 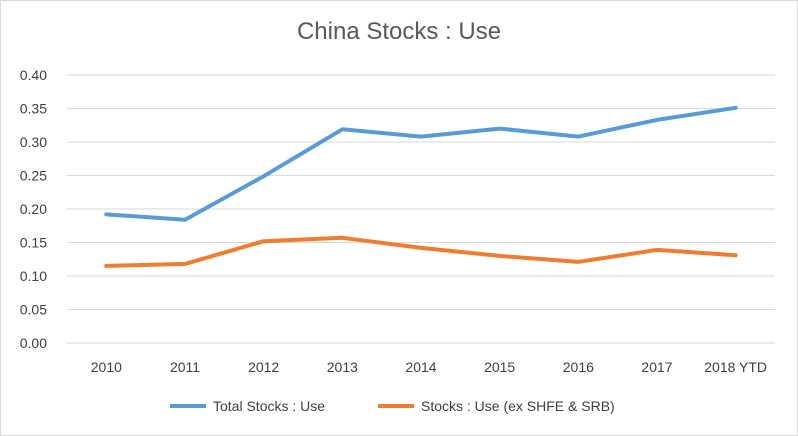 What do you see at coordinates (33, 276) in the screenshot?
I see `y-tick-label: 0.10` at bounding box center [33, 276].